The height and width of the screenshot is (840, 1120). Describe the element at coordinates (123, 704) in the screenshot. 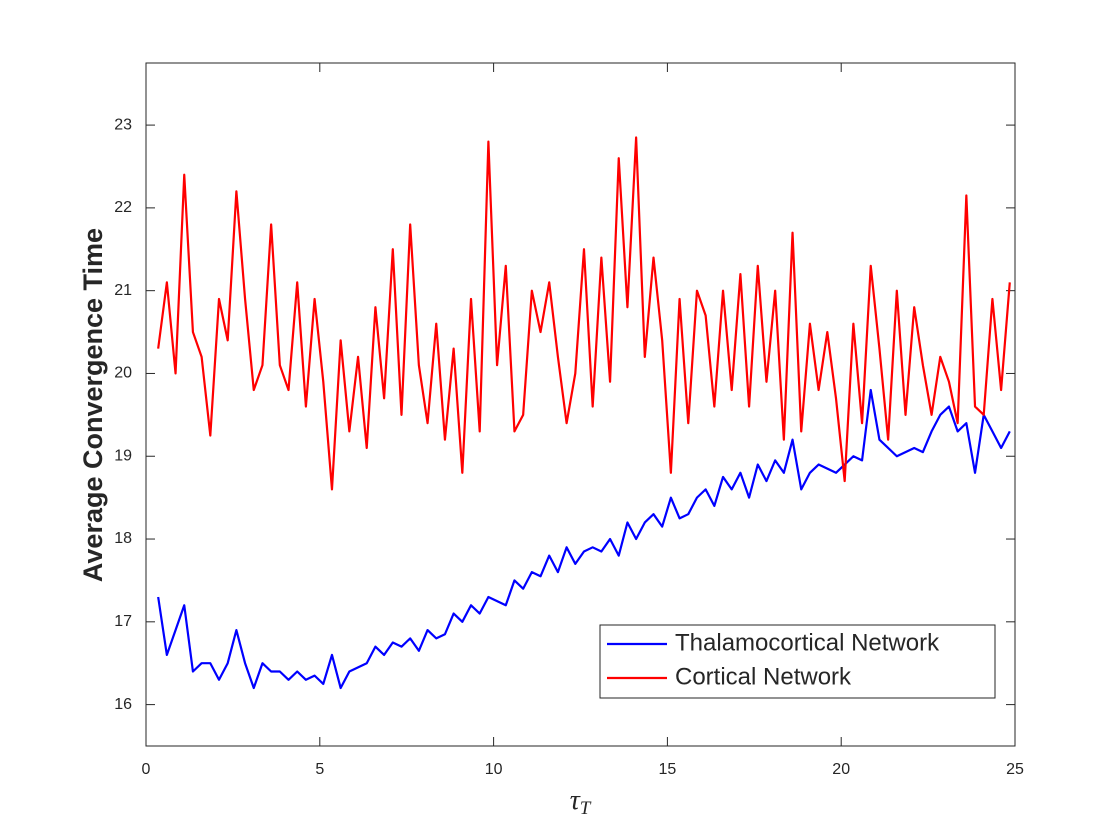

I see `y-tick-label: 16` at that location.